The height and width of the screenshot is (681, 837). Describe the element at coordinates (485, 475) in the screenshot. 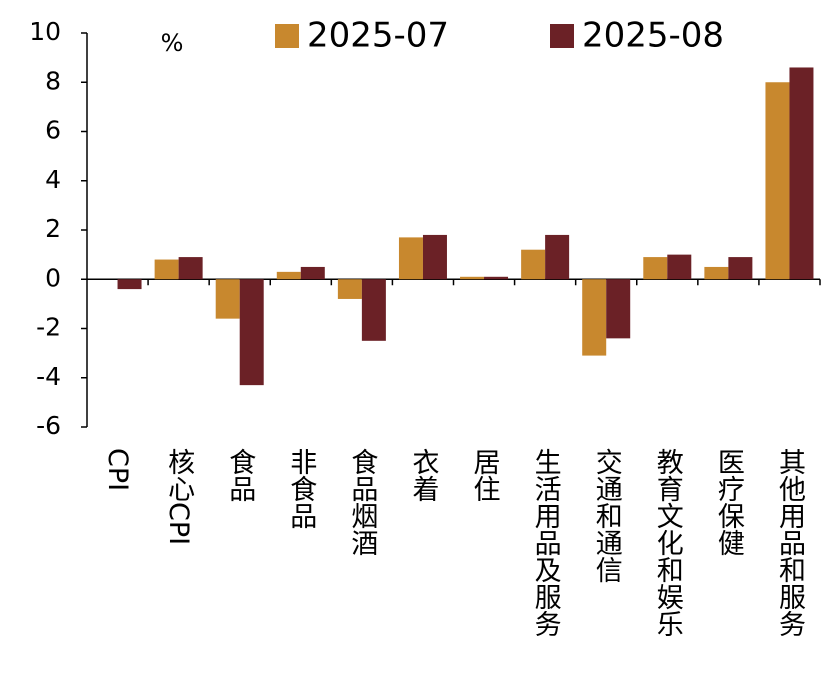

I see `x-tick-label: 居住` at that location.